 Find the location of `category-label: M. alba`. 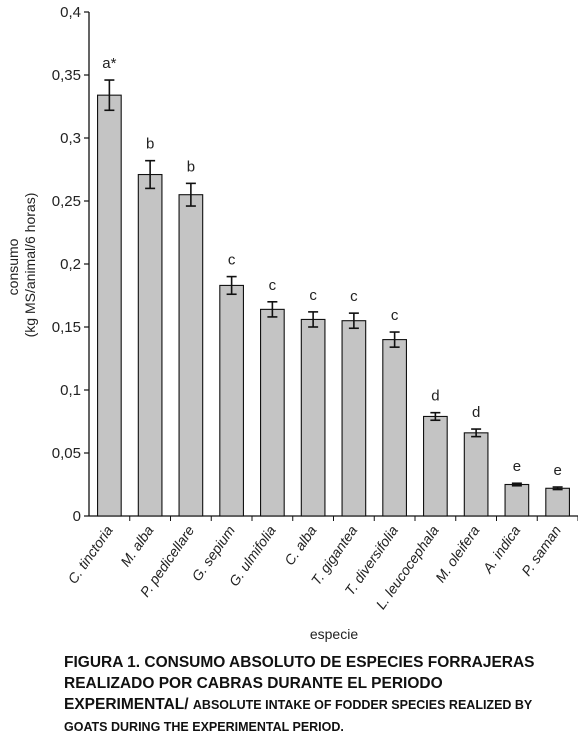

category-label: M. alba is located at coordinates (137, 545).